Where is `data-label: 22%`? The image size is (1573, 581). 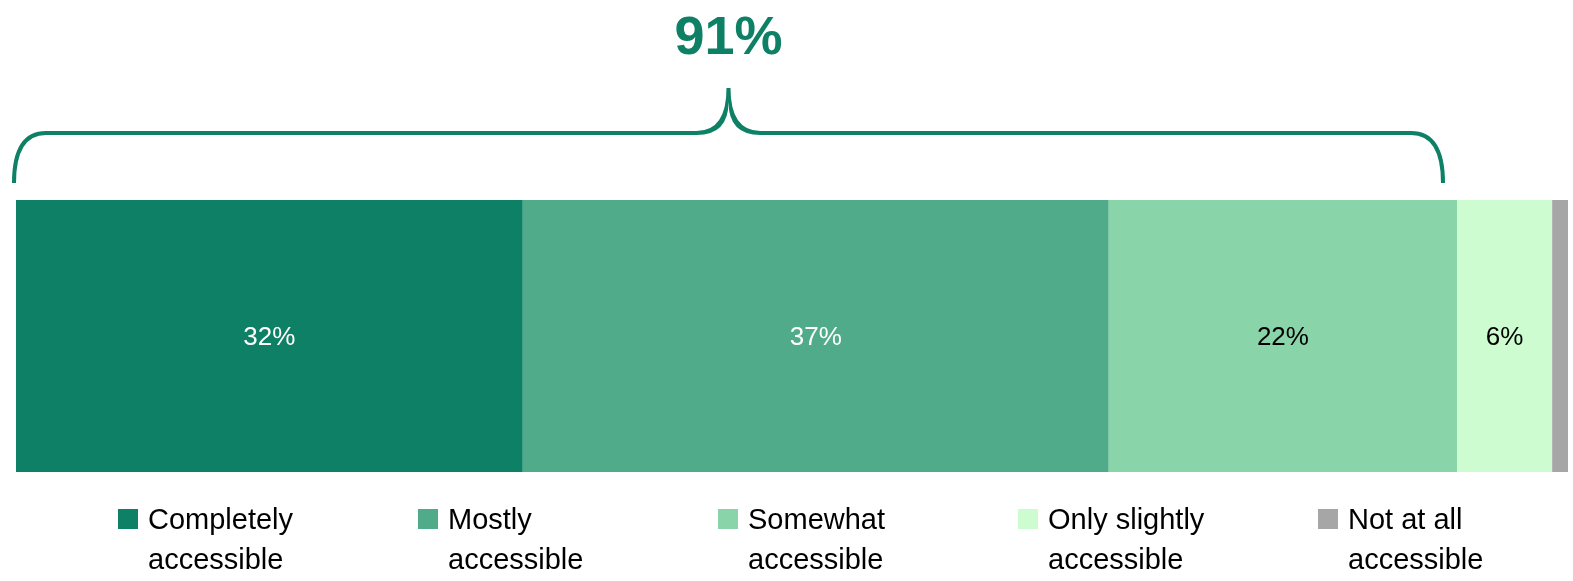 data-label: 22% is located at coordinates (1282, 336).